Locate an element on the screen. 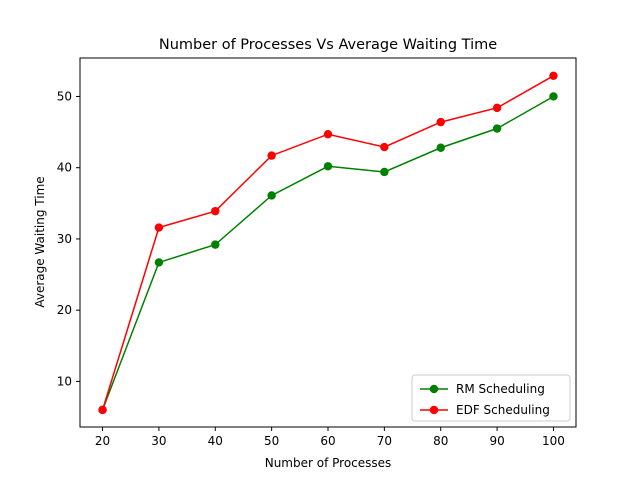  x-tick-label: 90 is located at coordinates (496, 441).